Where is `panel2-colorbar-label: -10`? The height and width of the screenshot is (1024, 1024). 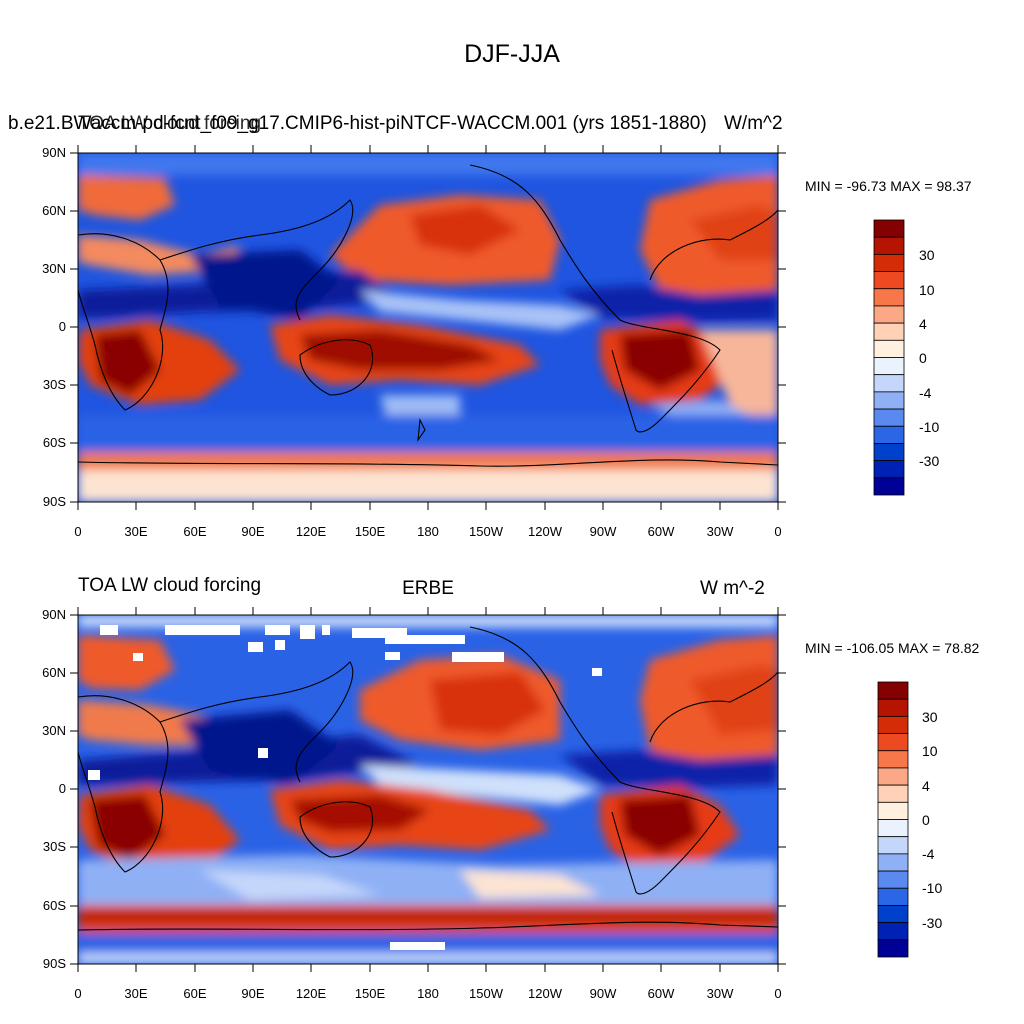 panel2-colorbar-label: -10 is located at coordinates (932, 888).